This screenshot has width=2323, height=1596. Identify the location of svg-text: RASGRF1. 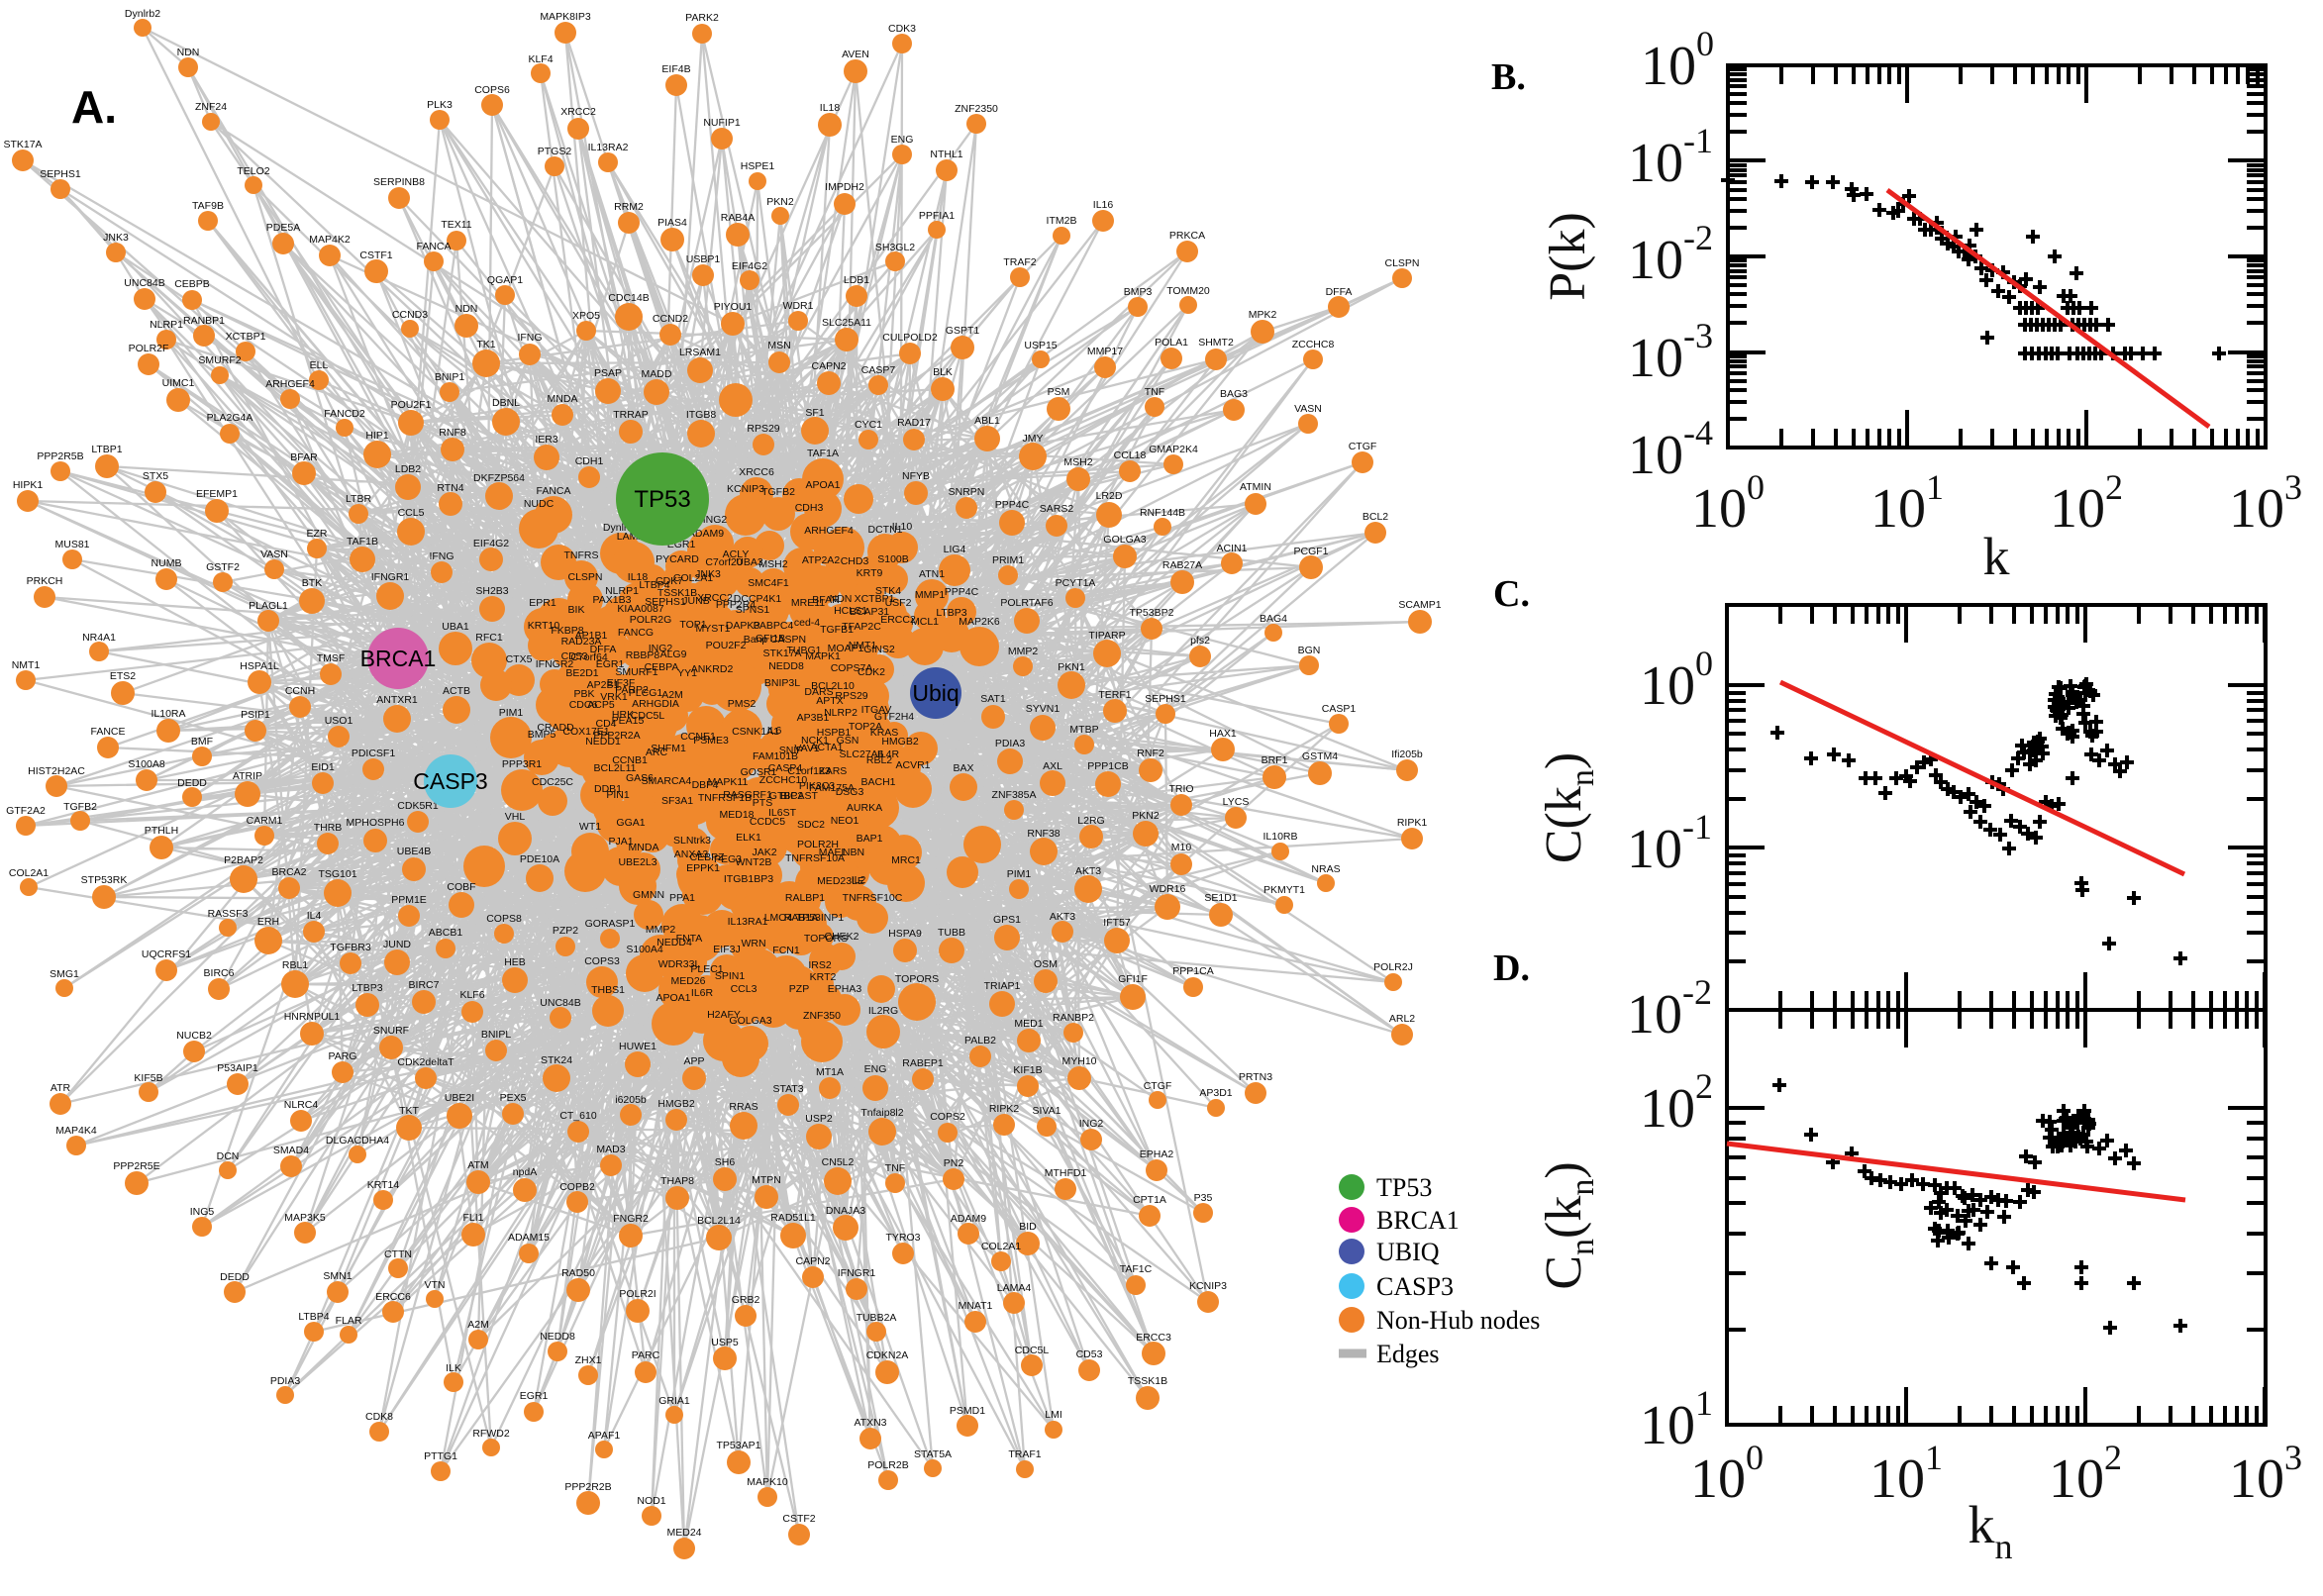
(748, 795).